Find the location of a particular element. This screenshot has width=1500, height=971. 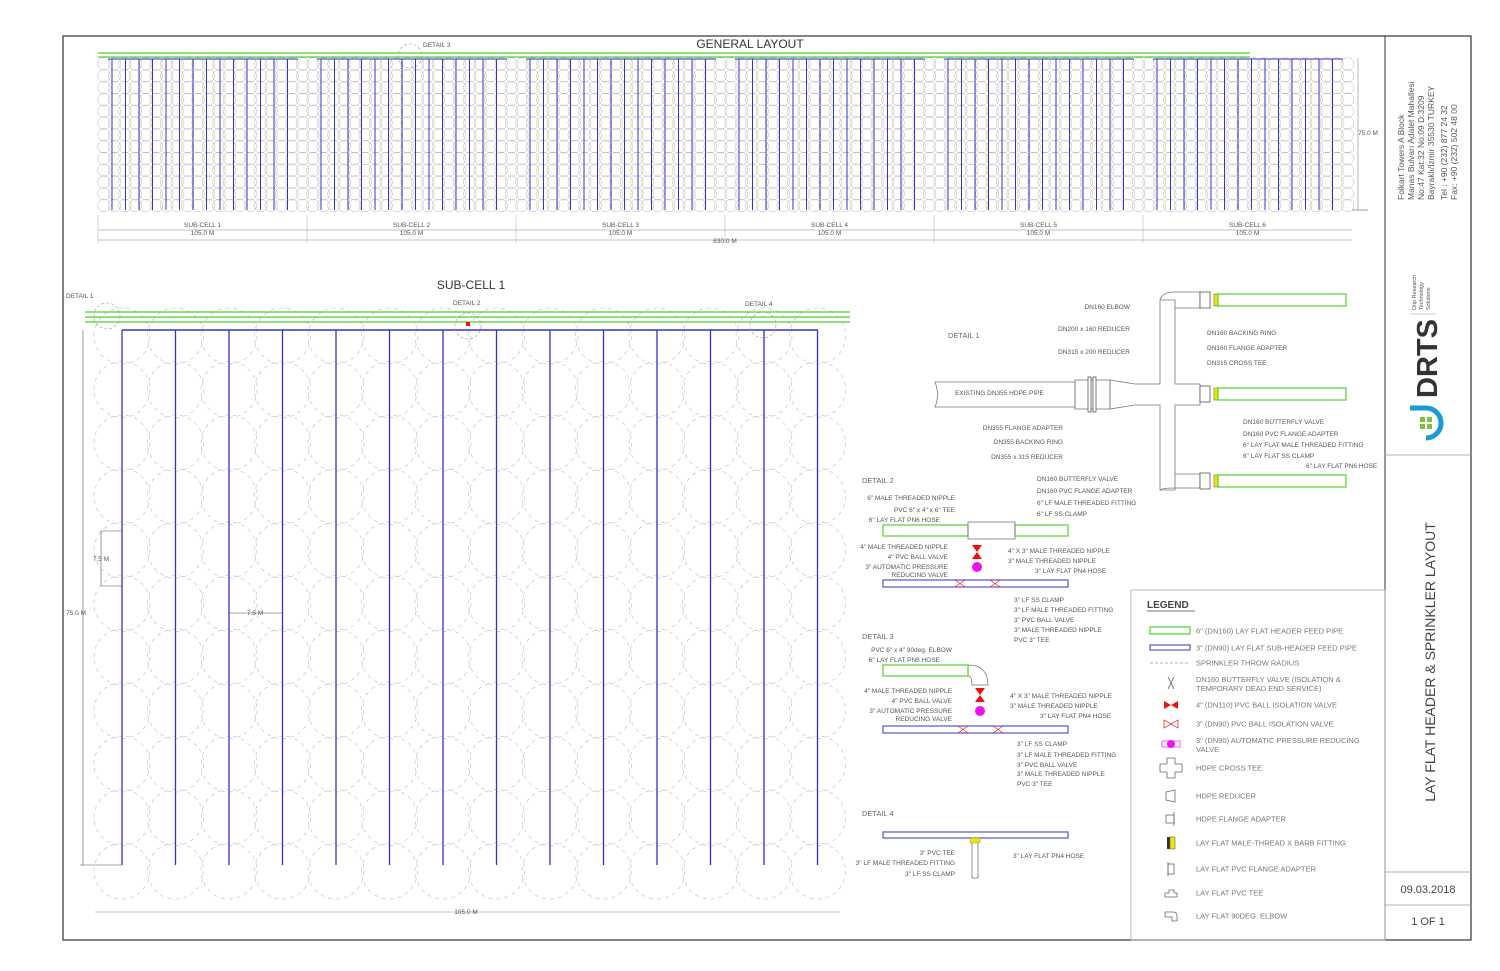

backing-ring is located at coordinates (1094, 394).